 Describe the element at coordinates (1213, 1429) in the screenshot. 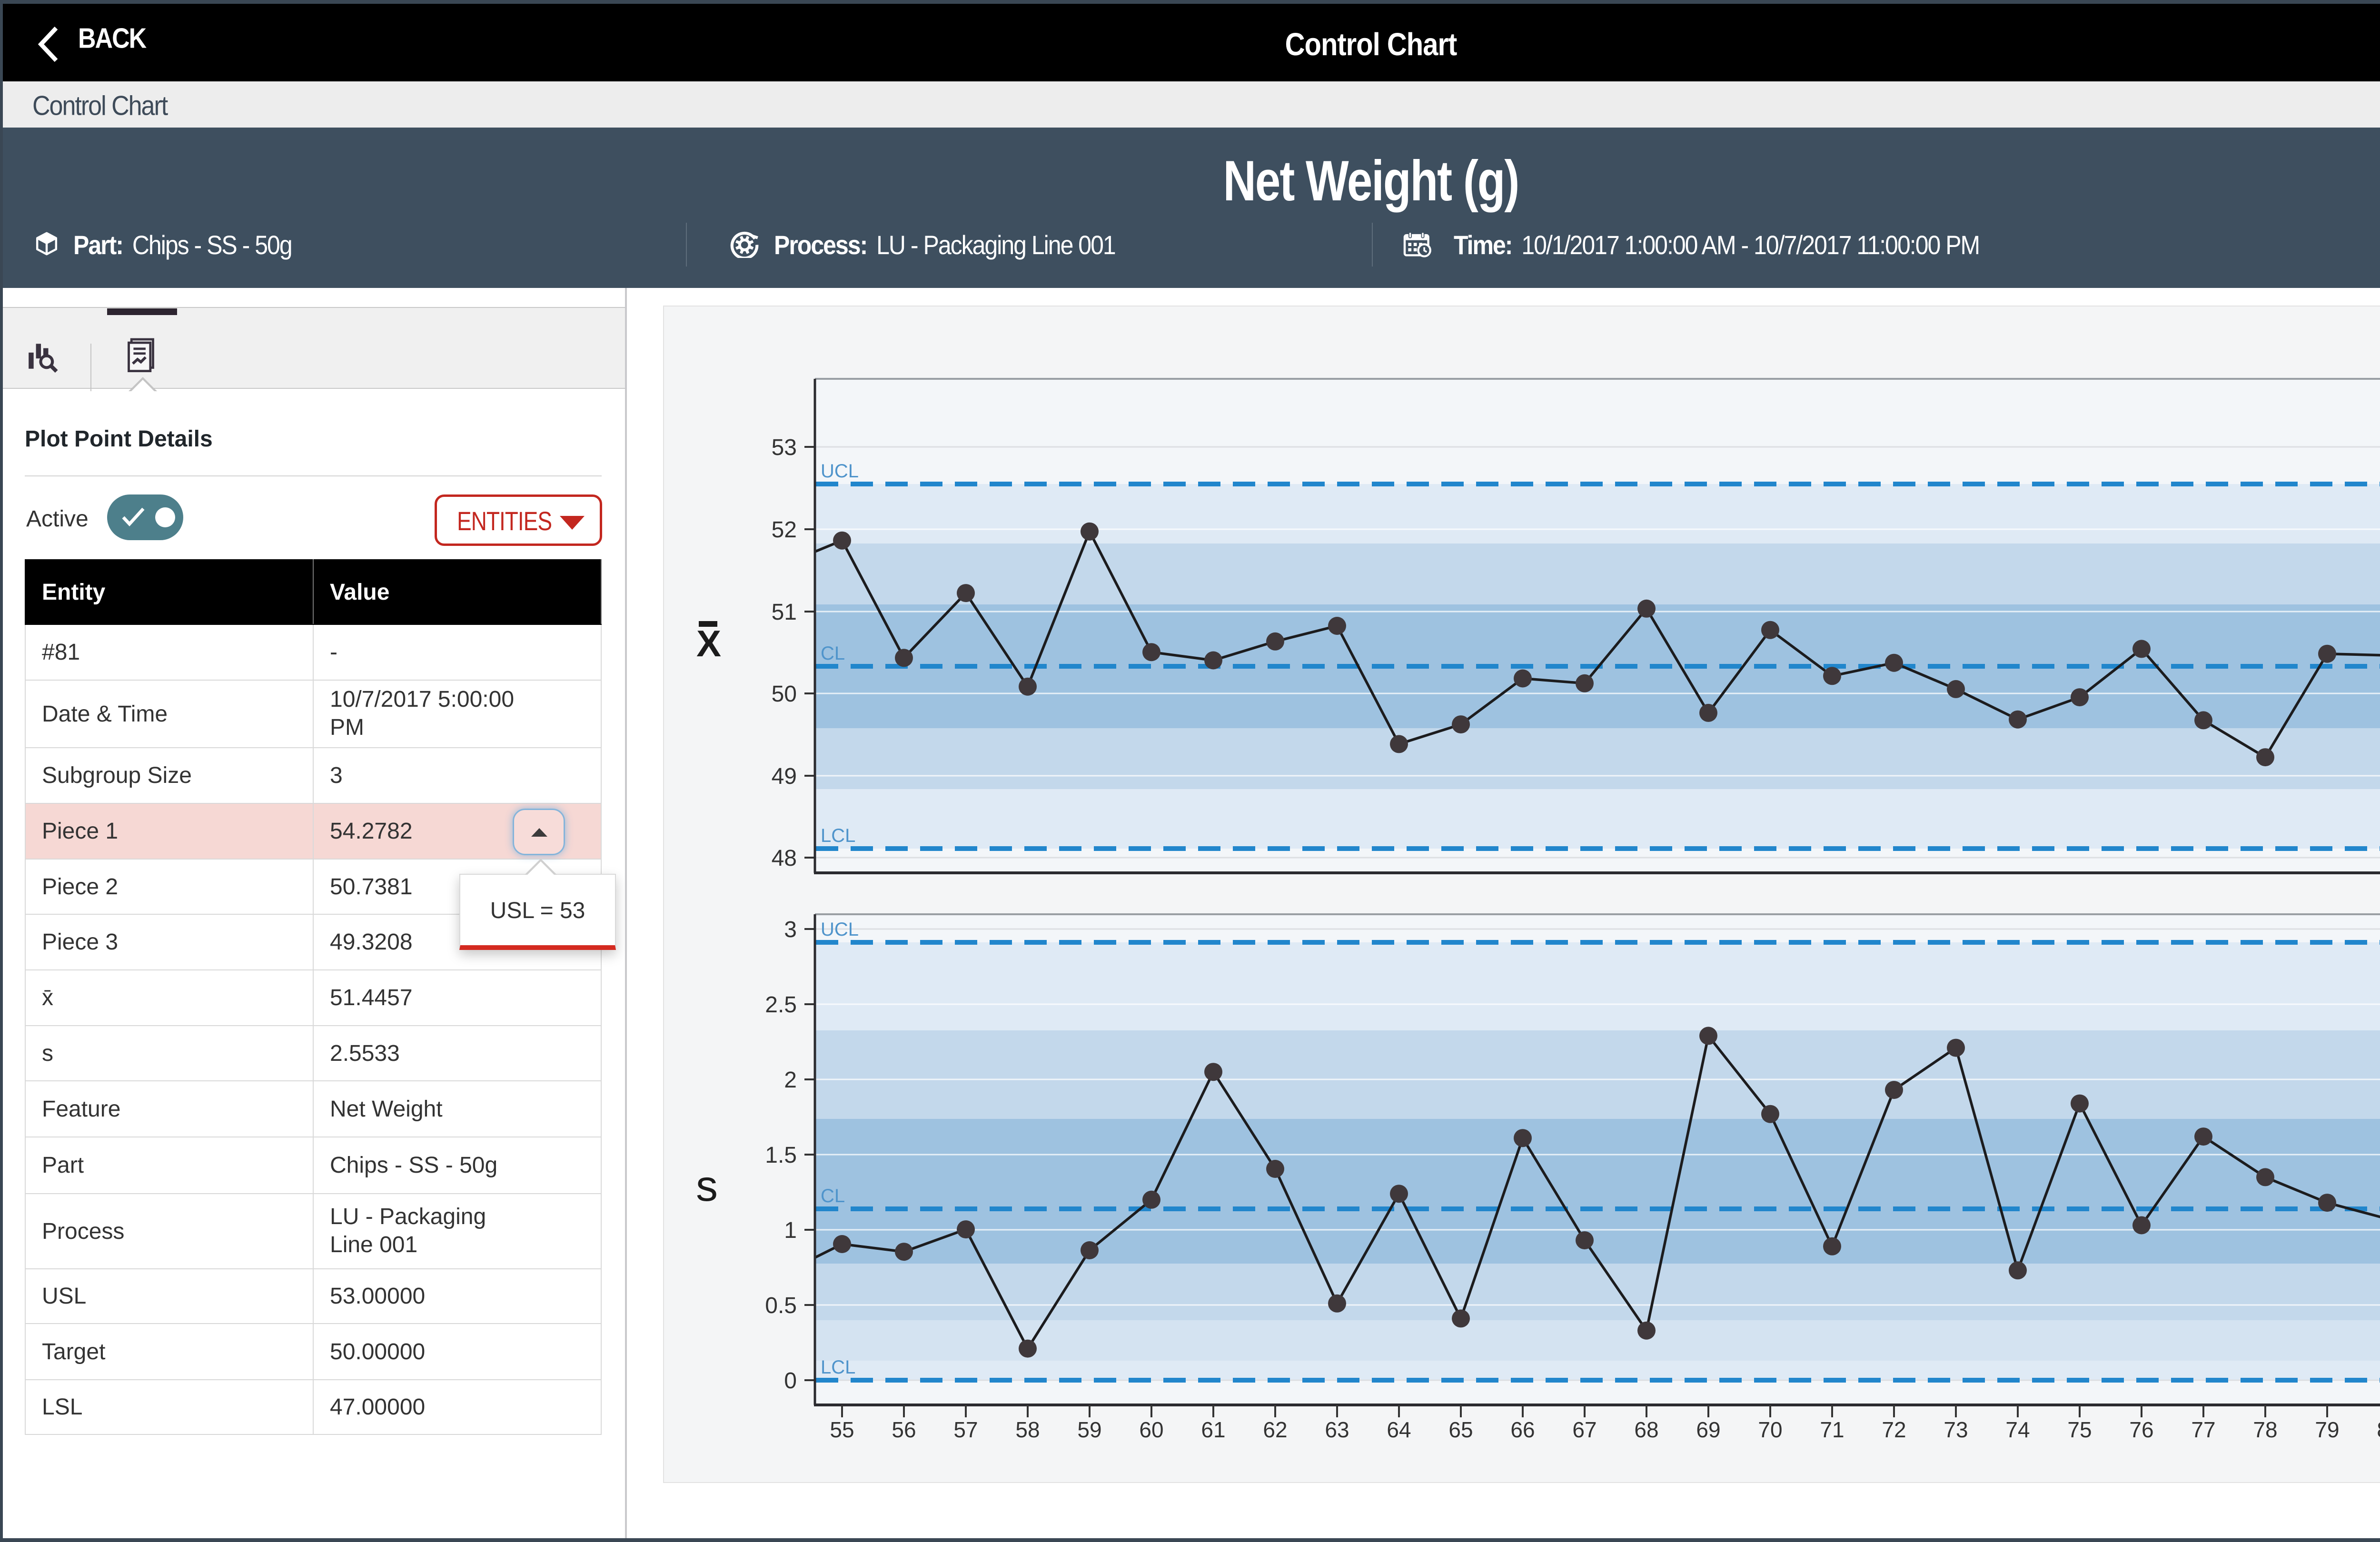

I see `svg-text: 61` at that location.